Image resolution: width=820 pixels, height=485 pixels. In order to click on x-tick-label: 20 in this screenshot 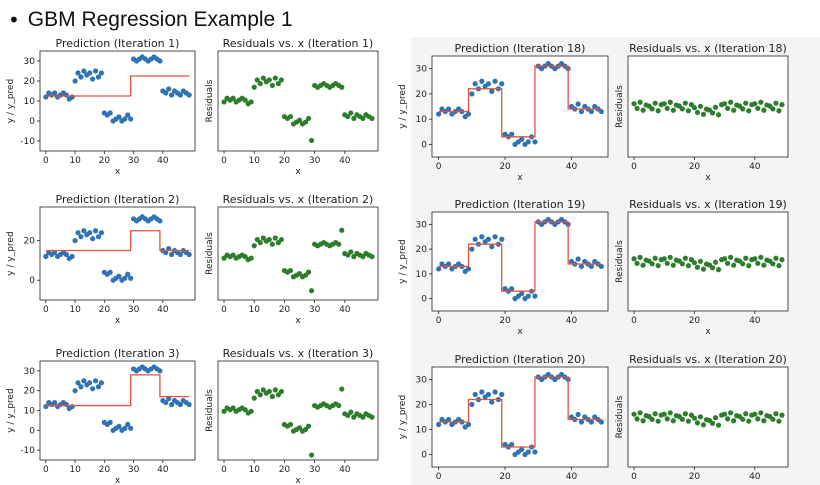, I will do `click(285, 161)`.